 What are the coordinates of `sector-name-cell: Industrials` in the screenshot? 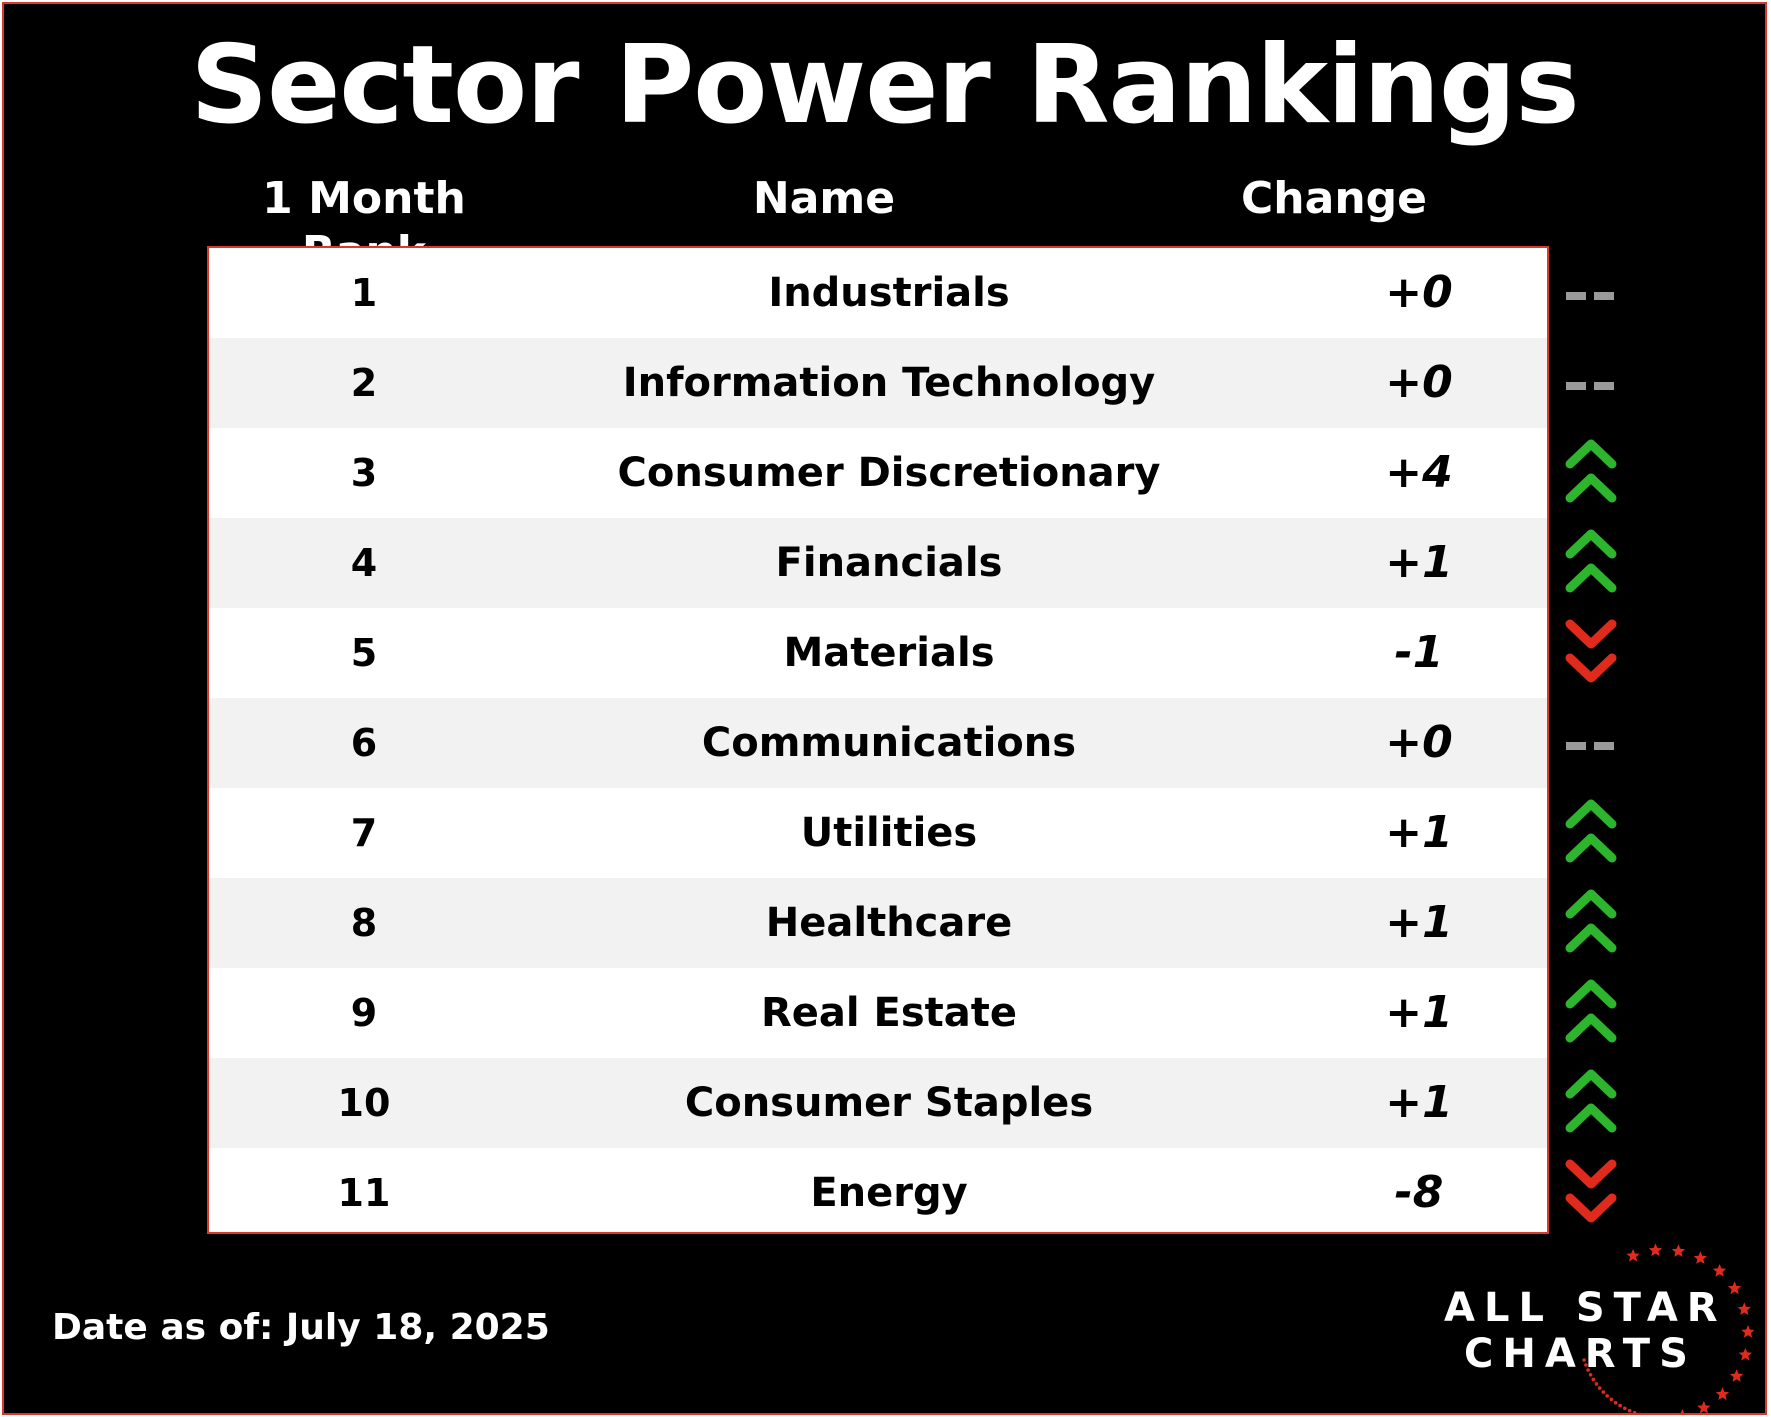 It's located at (889, 293).